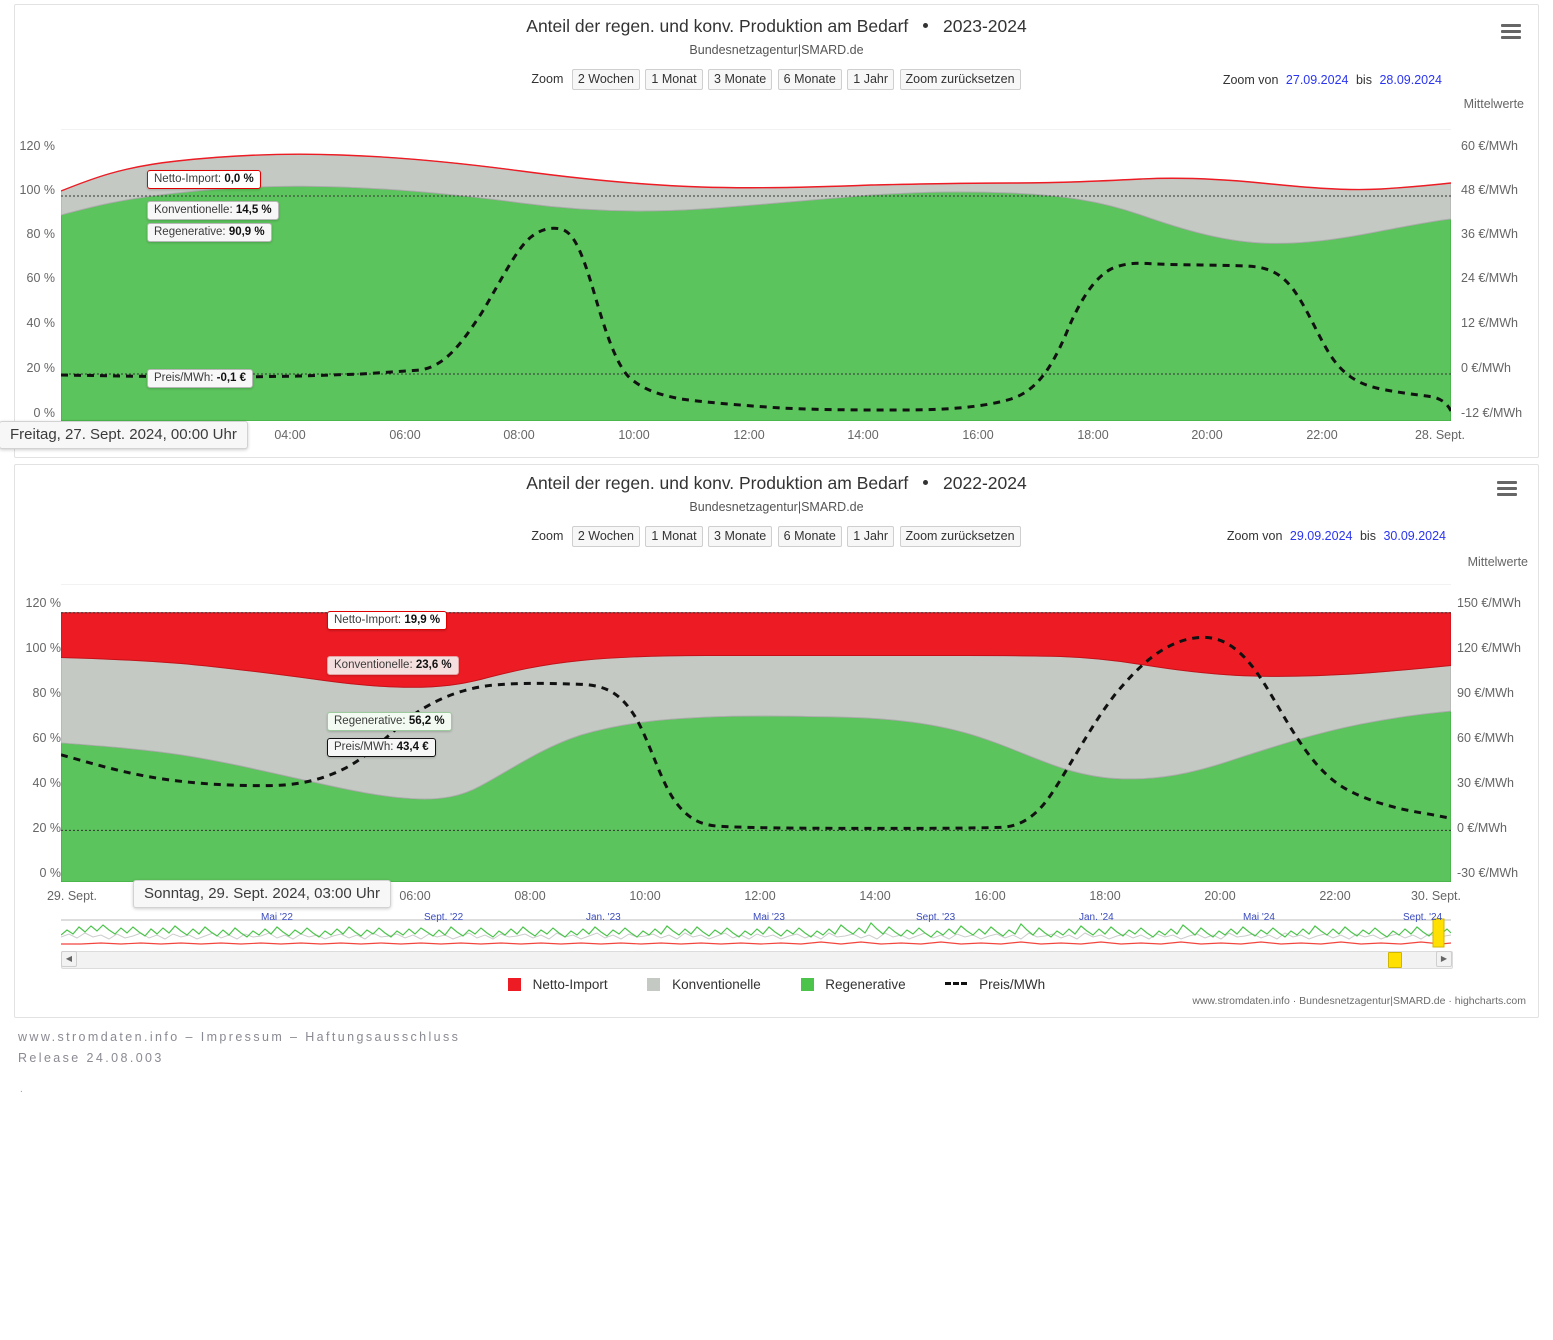 The image size is (1553, 1340). I want to click on scrollbar-thumb, so click(1395, 960).